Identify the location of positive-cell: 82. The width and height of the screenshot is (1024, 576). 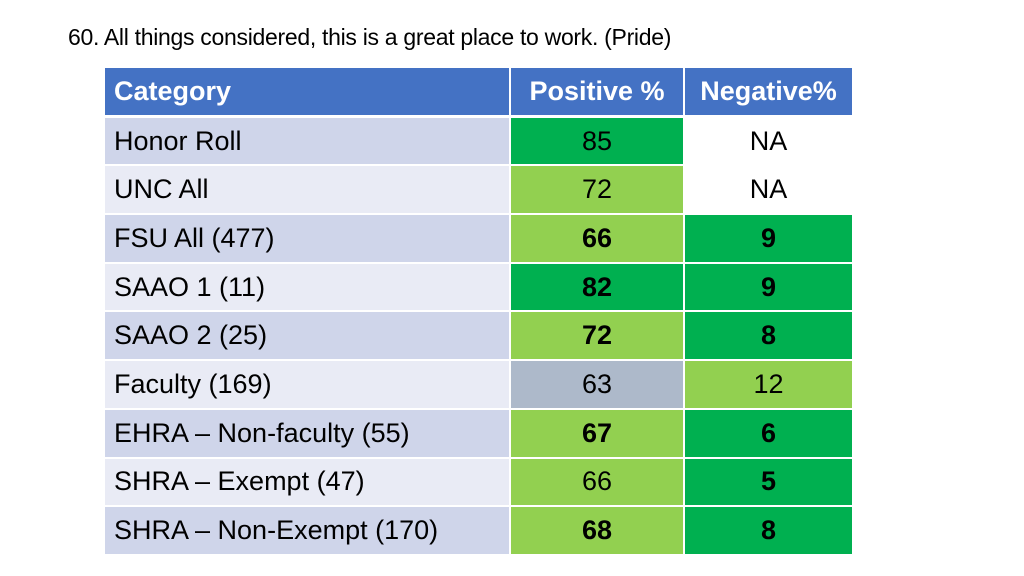
(597, 287).